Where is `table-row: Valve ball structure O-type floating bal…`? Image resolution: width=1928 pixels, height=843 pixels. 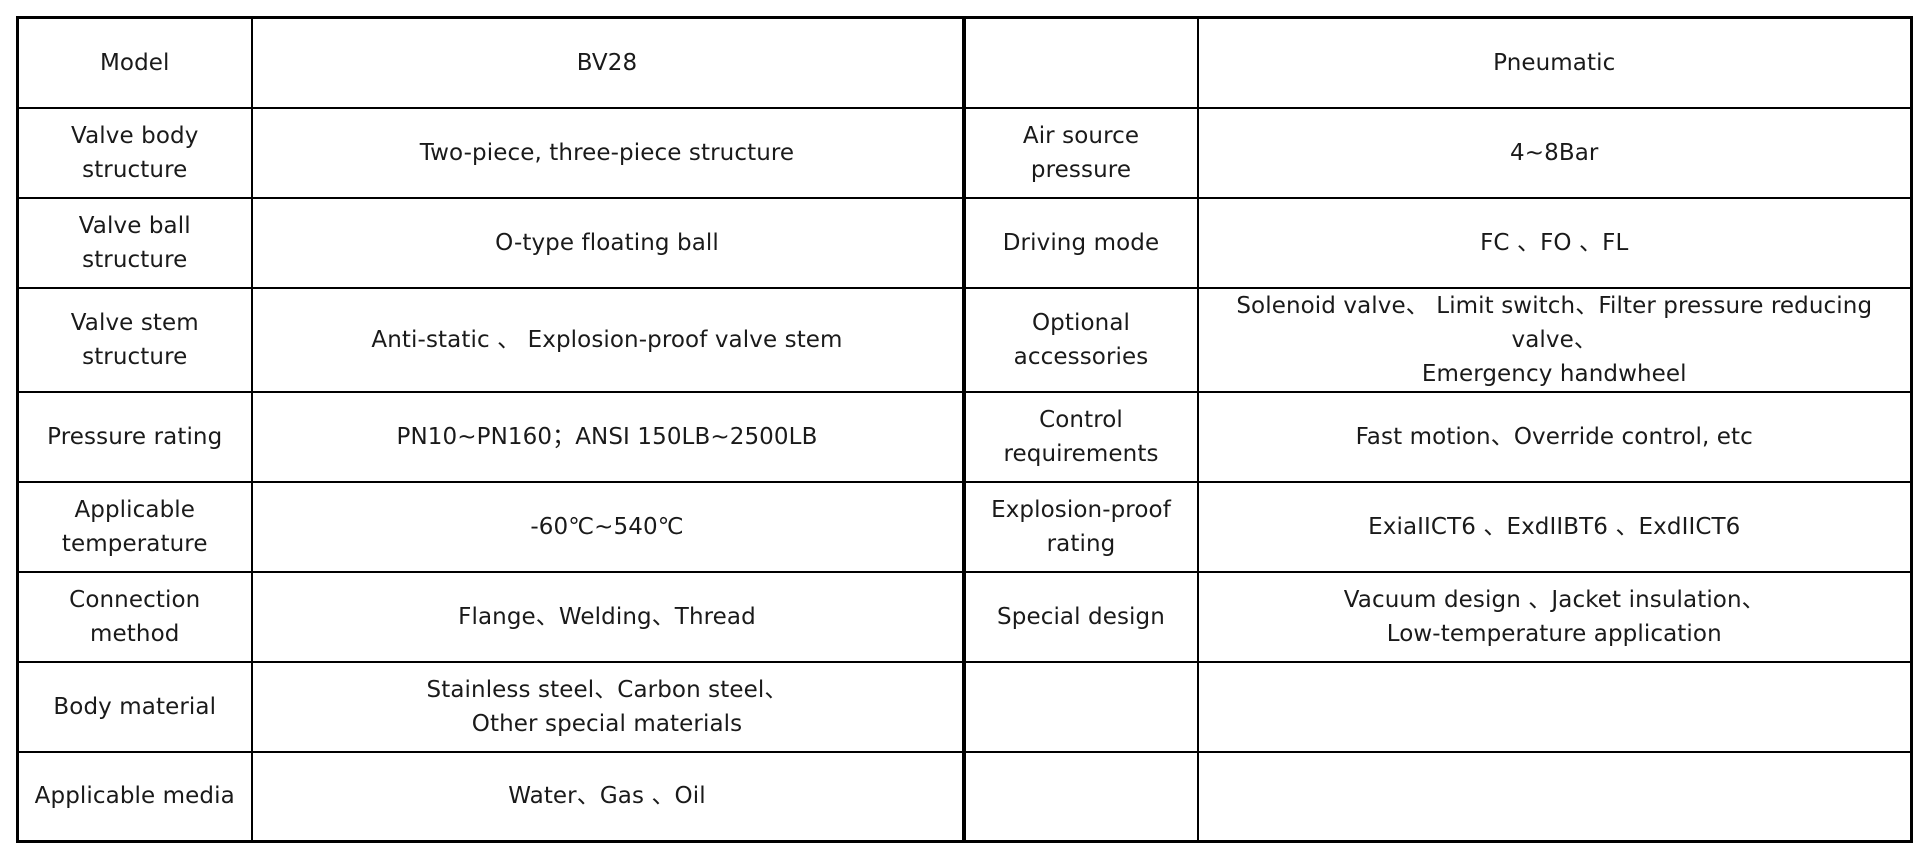
table-row: Valve ball structure O-type floating bal… is located at coordinates (964, 242).